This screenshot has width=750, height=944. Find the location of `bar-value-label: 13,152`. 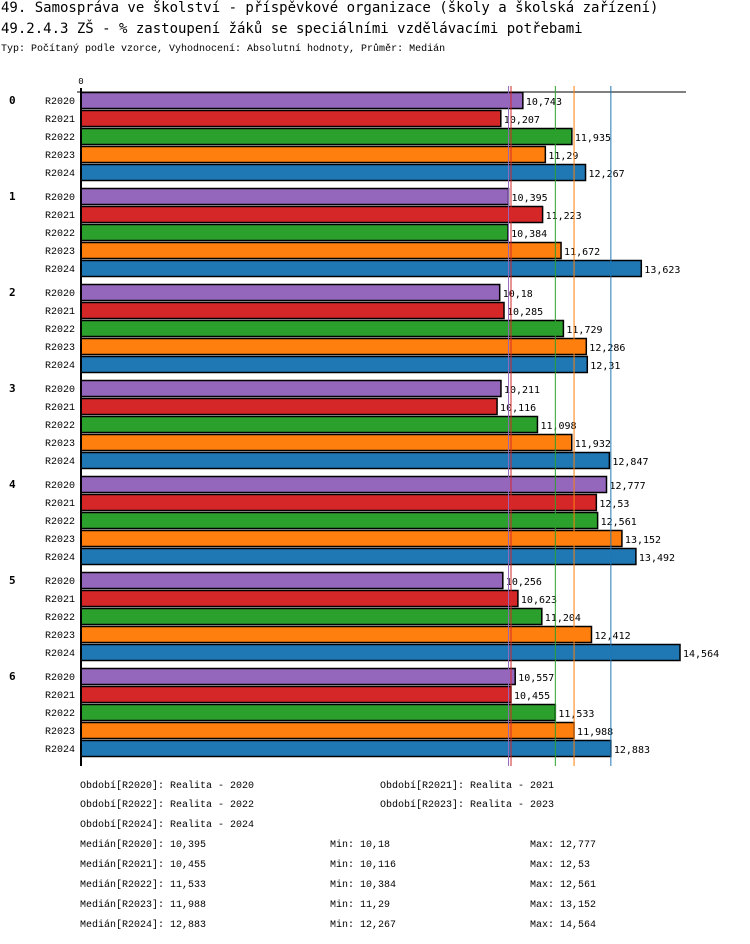

bar-value-label: 13,152 is located at coordinates (643, 540).